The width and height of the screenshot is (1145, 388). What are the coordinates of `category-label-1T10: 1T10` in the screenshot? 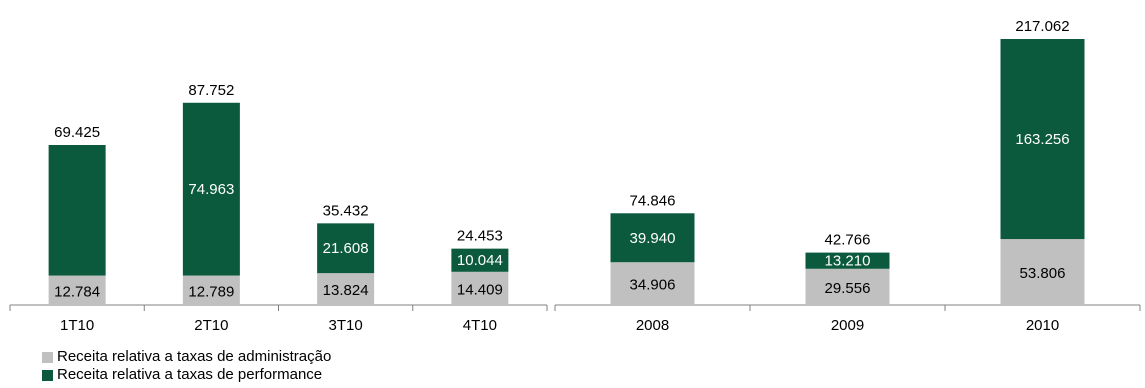 It's located at (77, 325).